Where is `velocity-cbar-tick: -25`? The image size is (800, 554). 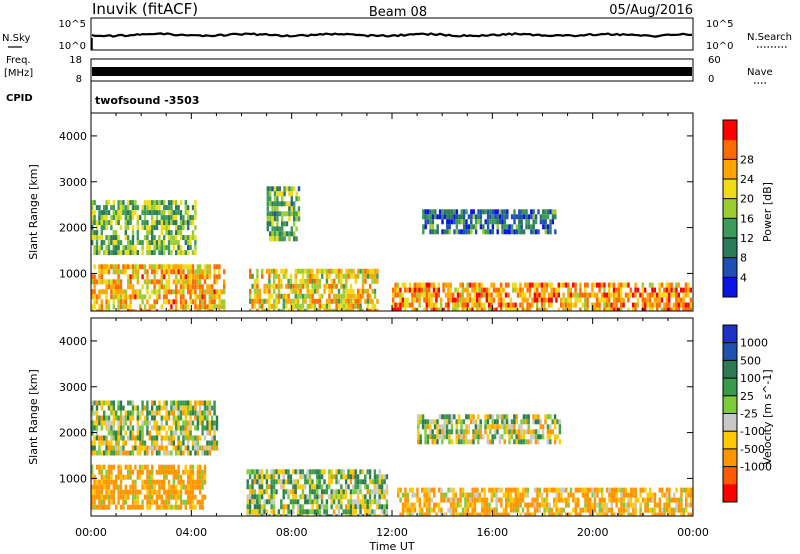 velocity-cbar-tick: -25 is located at coordinates (749, 414).